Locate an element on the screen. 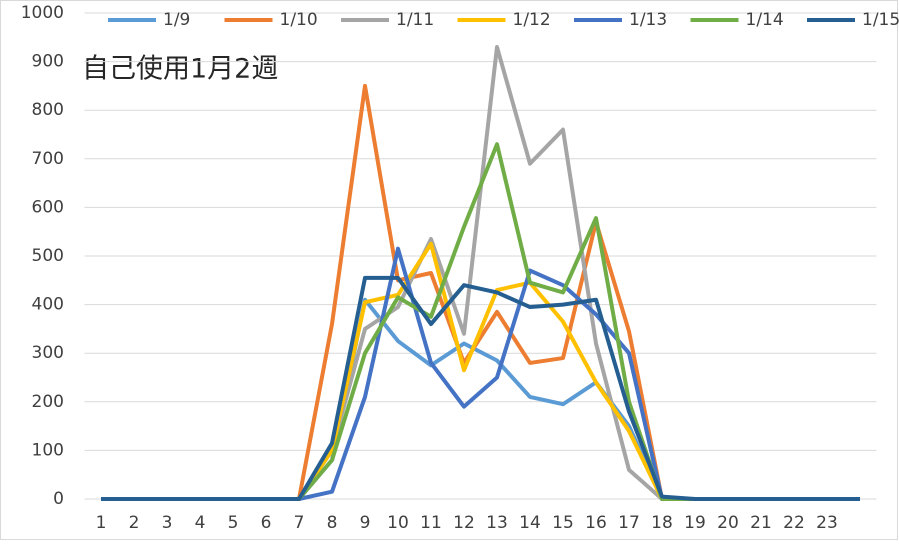 This screenshot has height=545, width=899. legend-label: 1/9 is located at coordinates (176, 20).